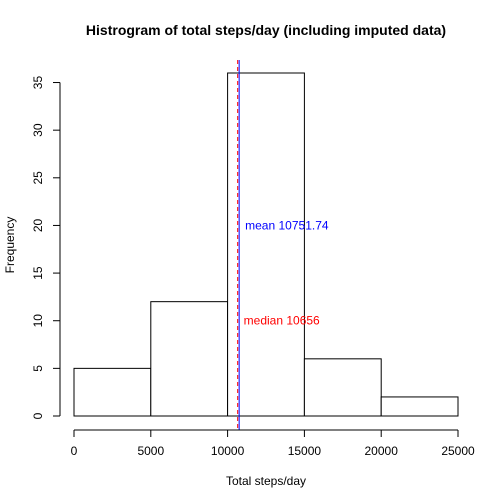  What do you see at coordinates (282, 321) in the screenshot?
I see `median-annotation: median 10656` at bounding box center [282, 321].